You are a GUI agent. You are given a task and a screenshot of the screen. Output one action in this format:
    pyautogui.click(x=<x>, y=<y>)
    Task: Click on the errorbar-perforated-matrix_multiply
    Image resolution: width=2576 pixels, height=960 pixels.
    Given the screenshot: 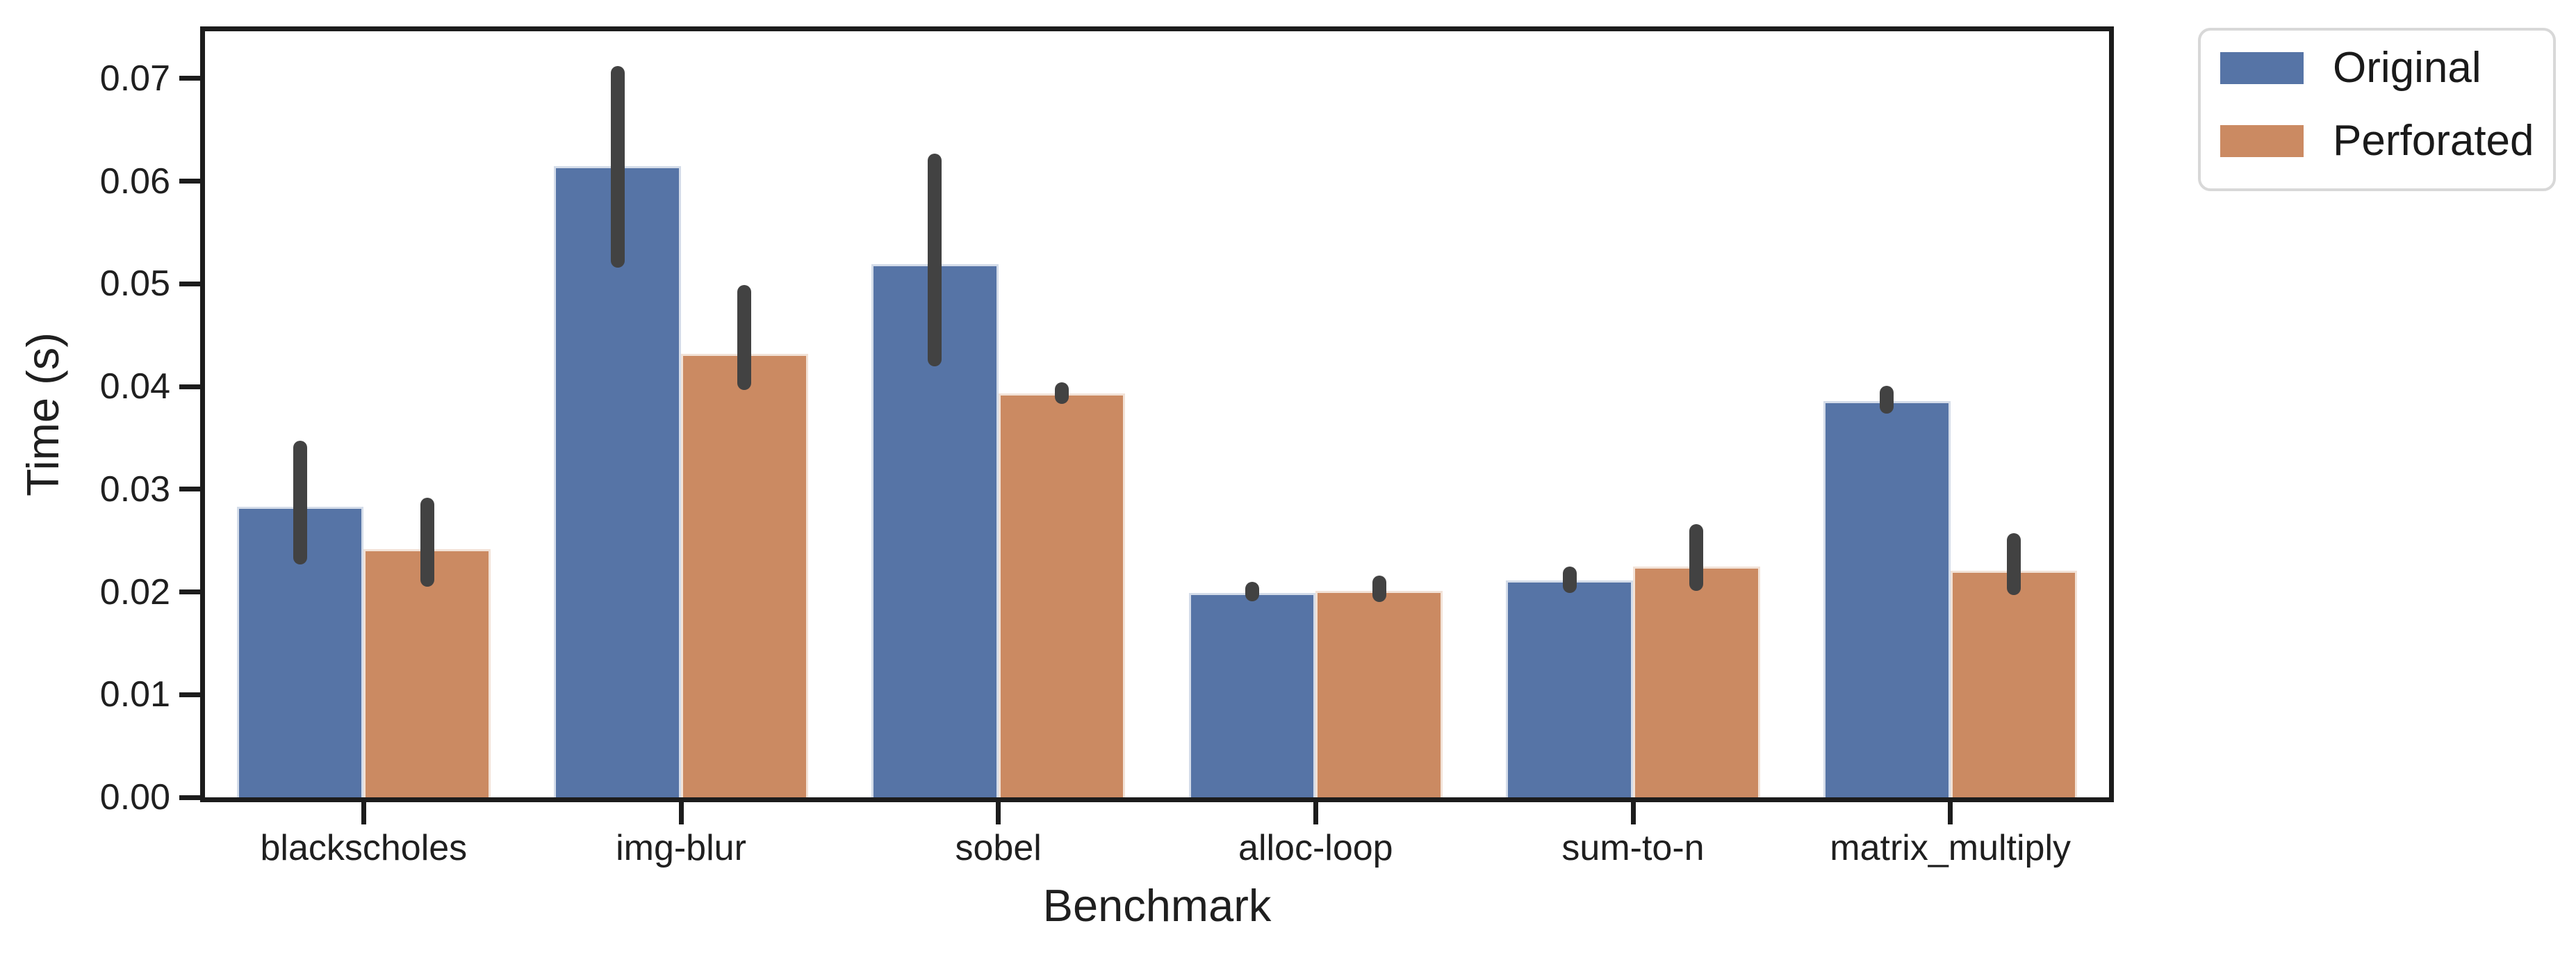 What is the action you would take?
    pyautogui.click(x=2014, y=564)
    